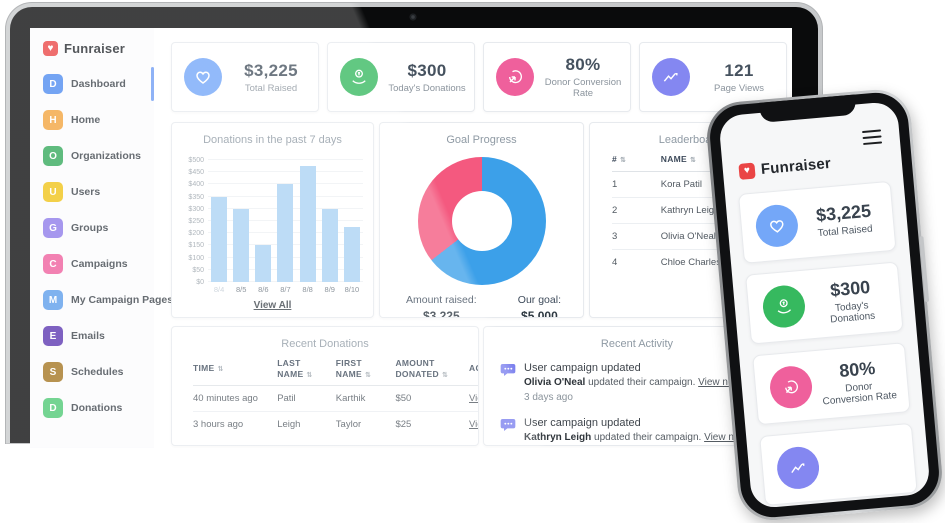 This screenshot has width=945, height=523. What do you see at coordinates (353, 368) in the screenshot?
I see `column-header-first-name: FIRST NAME ⇅` at bounding box center [353, 368].